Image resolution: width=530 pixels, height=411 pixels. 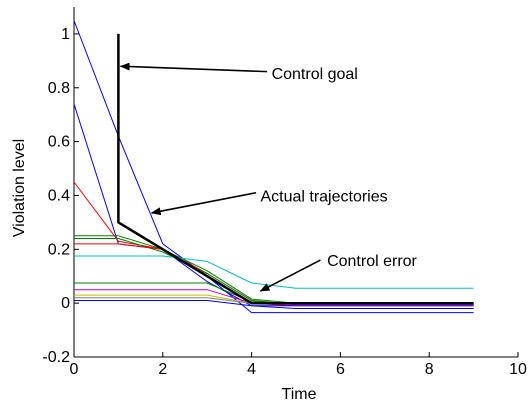 What do you see at coordinates (429, 369) in the screenshot?
I see `x-tick-label: 8` at bounding box center [429, 369].